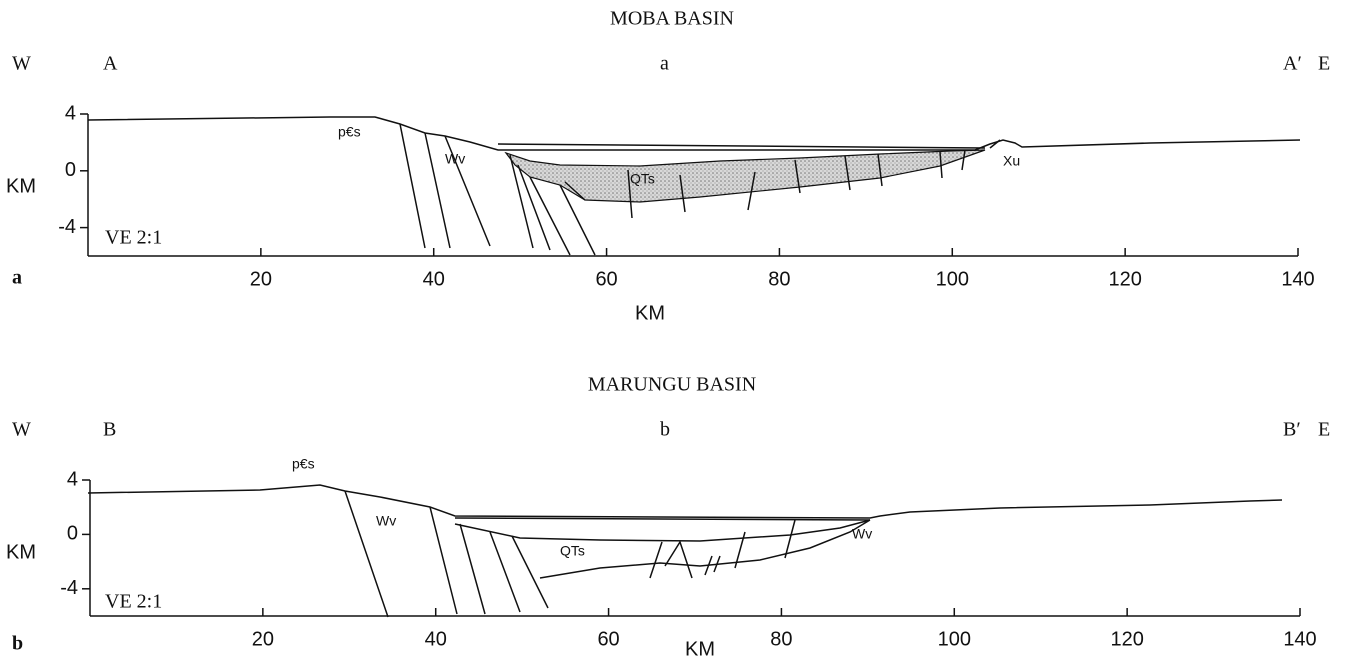  I want to click on section-label: b, so click(665, 430).